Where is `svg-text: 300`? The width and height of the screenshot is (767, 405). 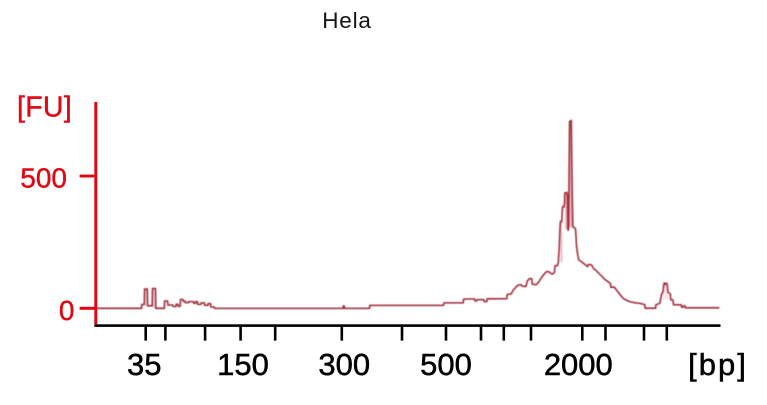 svg-text: 300 is located at coordinates (344, 364).